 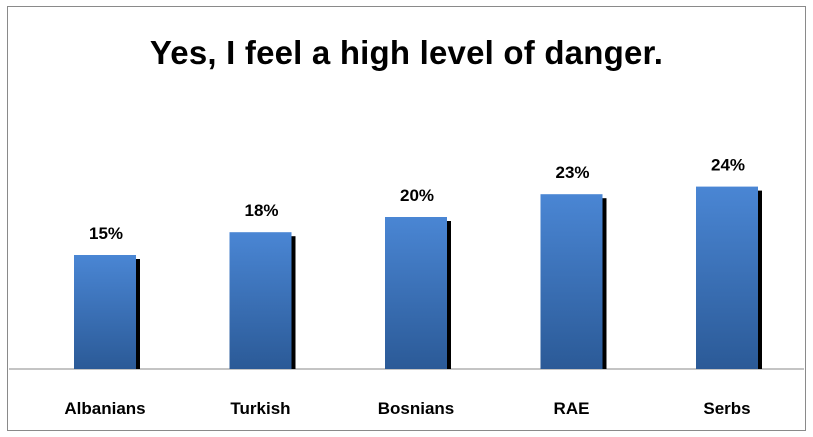 I want to click on category-label-serbs: Serbs, so click(x=726, y=408).